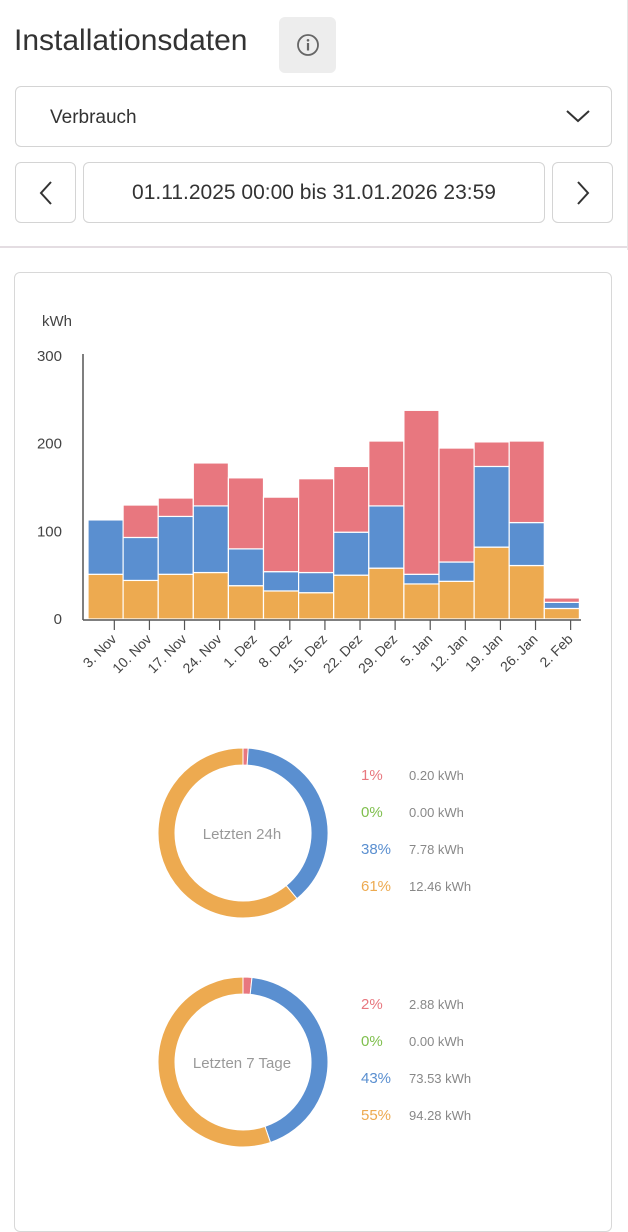  What do you see at coordinates (376, 1115) in the screenshot?
I see `legend-percent: 55%` at bounding box center [376, 1115].